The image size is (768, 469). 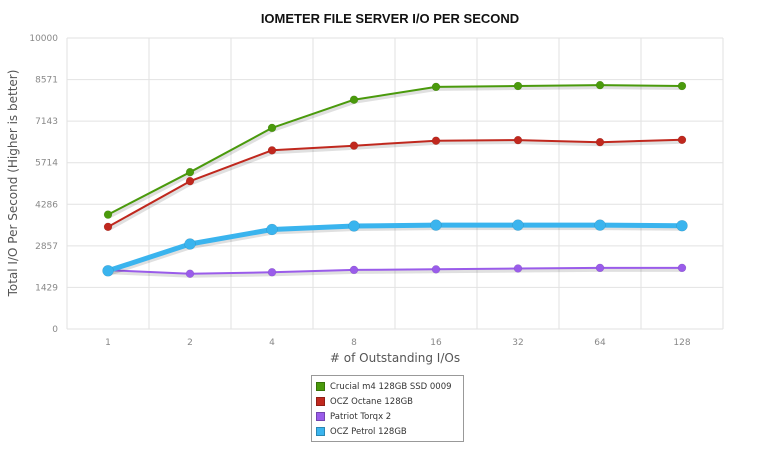 What do you see at coordinates (46, 81) in the screenshot?
I see `y-tick-label: 8571` at bounding box center [46, 81].